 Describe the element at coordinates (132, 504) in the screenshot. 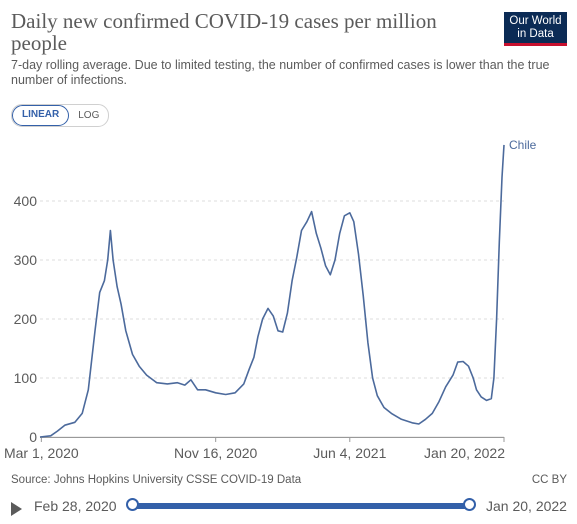

I see `timeline-start-handle` at that location.